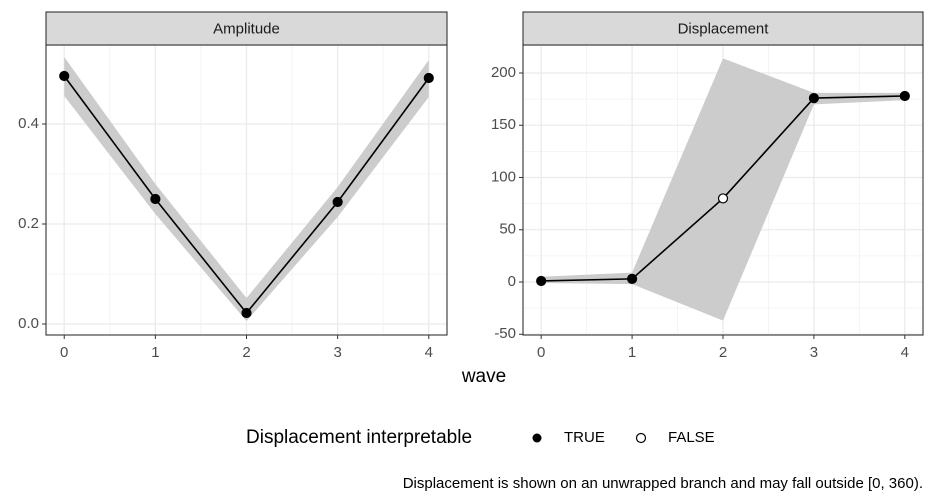  I want to click on y-tick-label: 0, so click(512, 281).